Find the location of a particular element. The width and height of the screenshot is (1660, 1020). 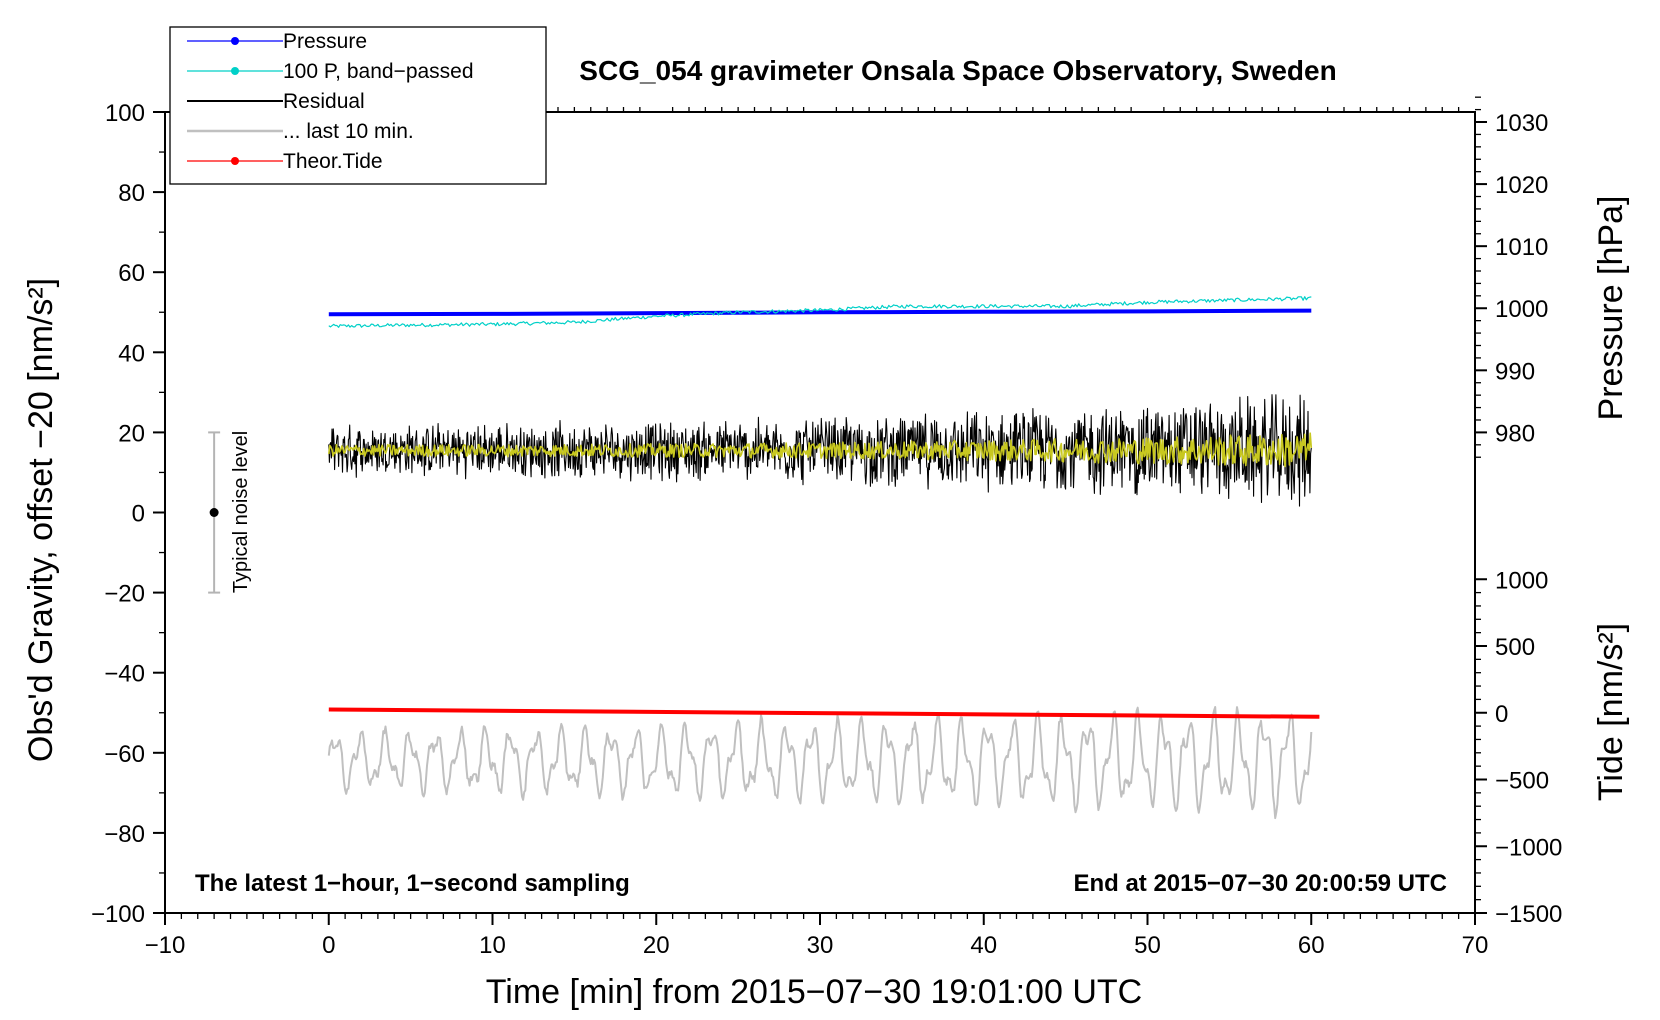

x-tick-label: 70 is located at coordinates (1475, 945).